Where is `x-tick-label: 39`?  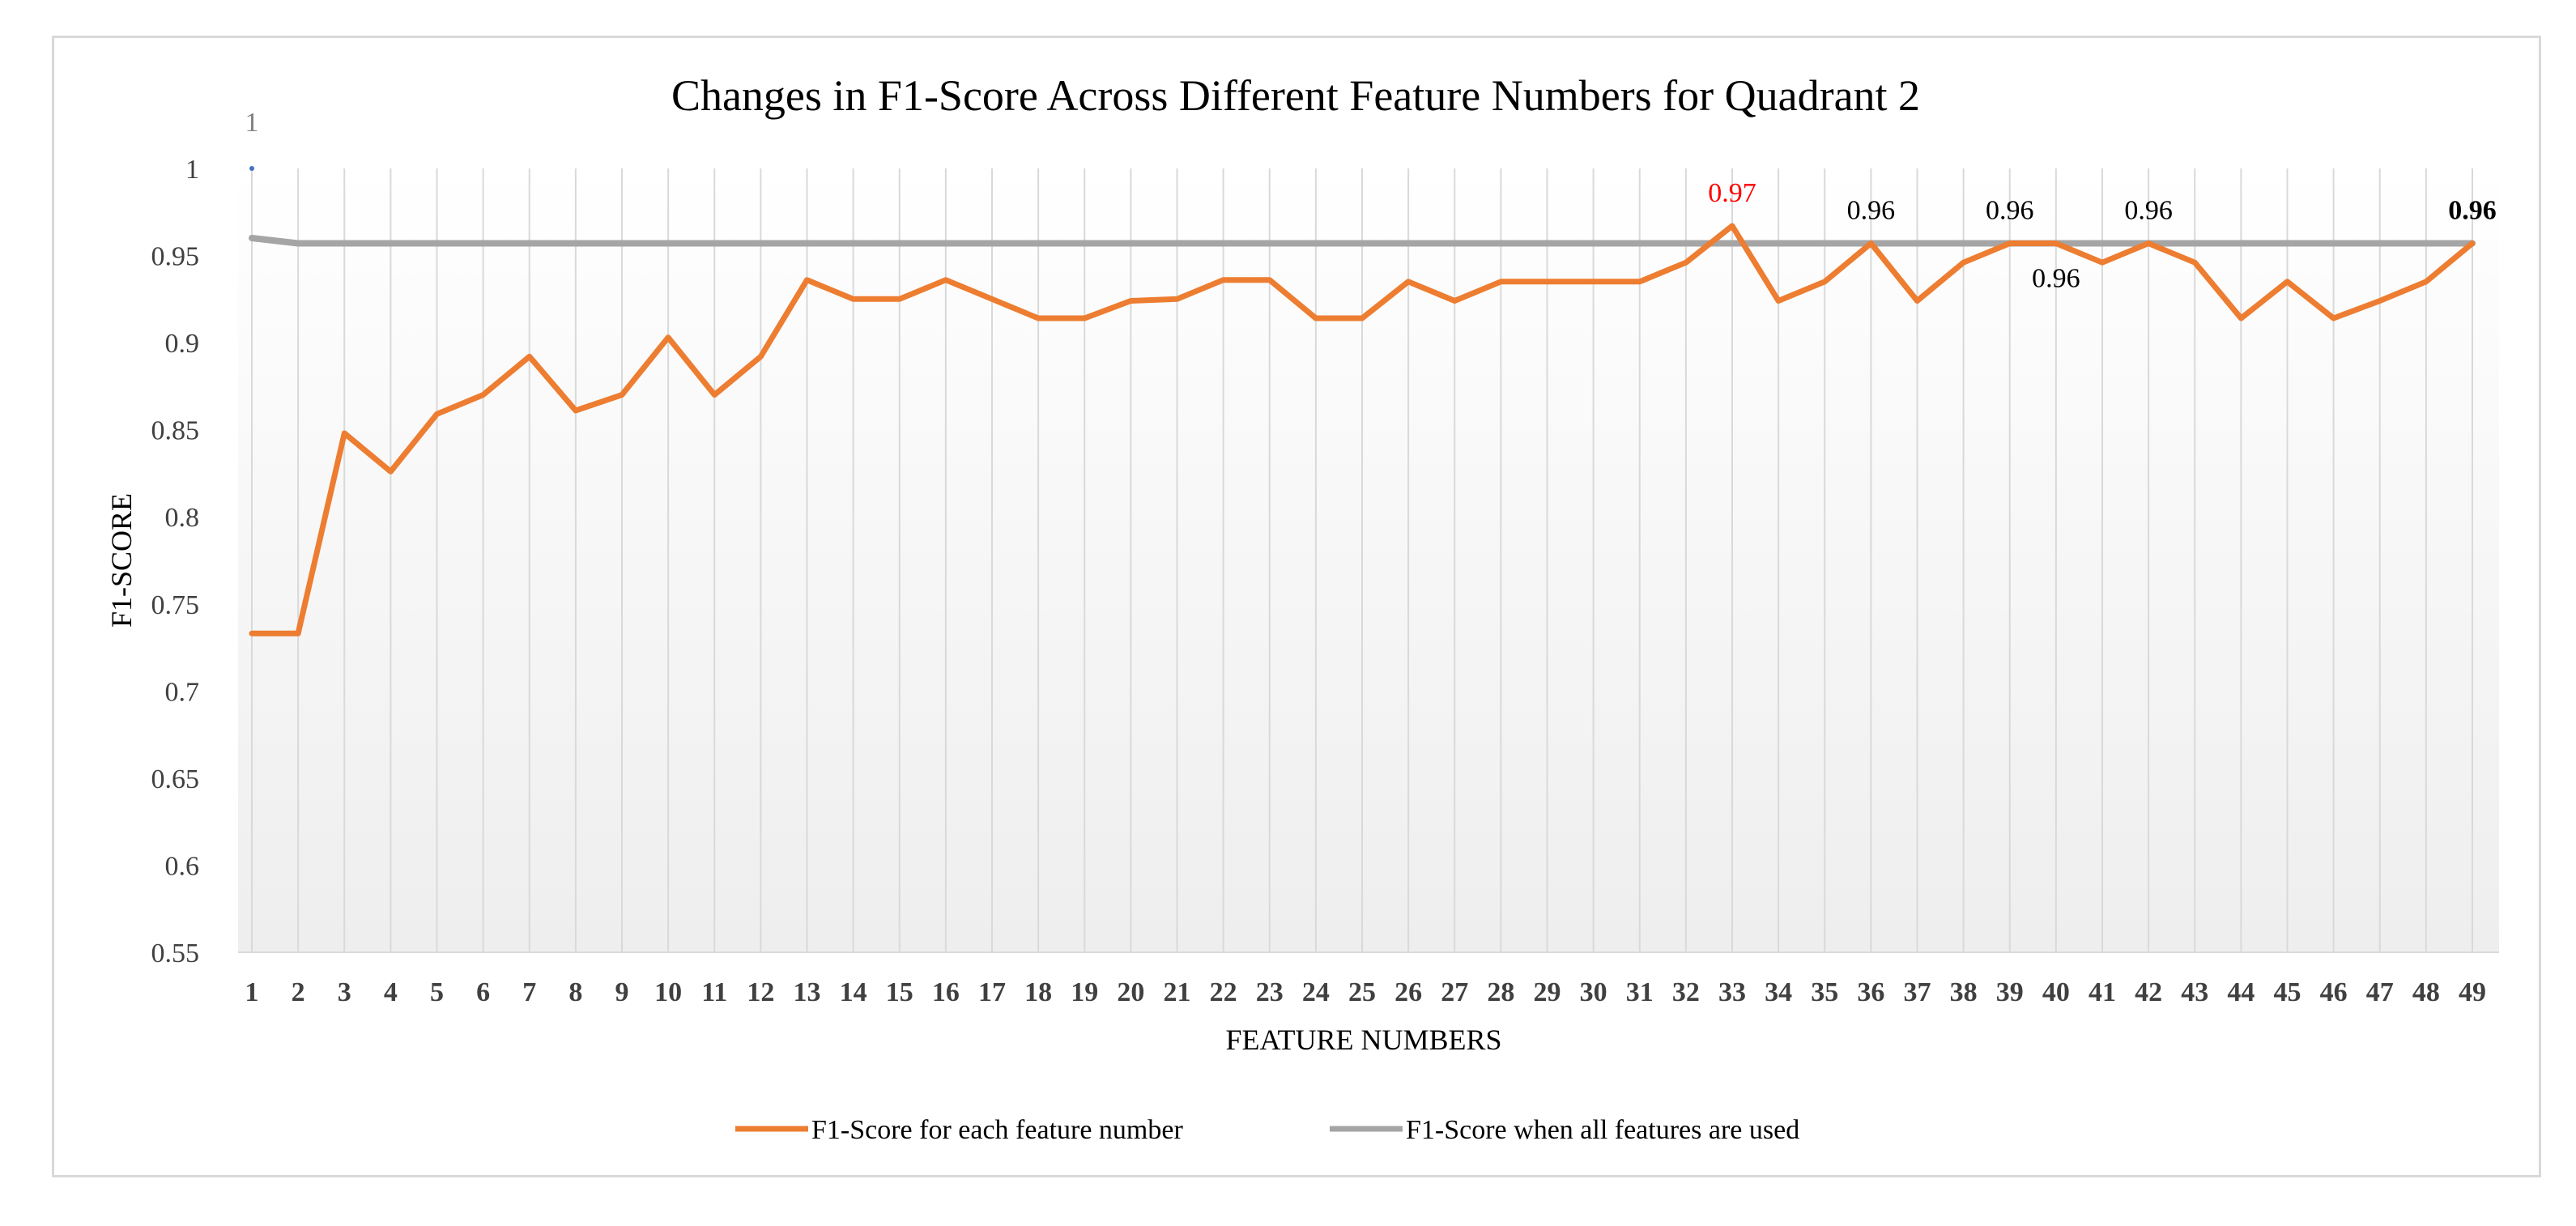
x-tick-label: 39 is located at coordinates (2010, 992).